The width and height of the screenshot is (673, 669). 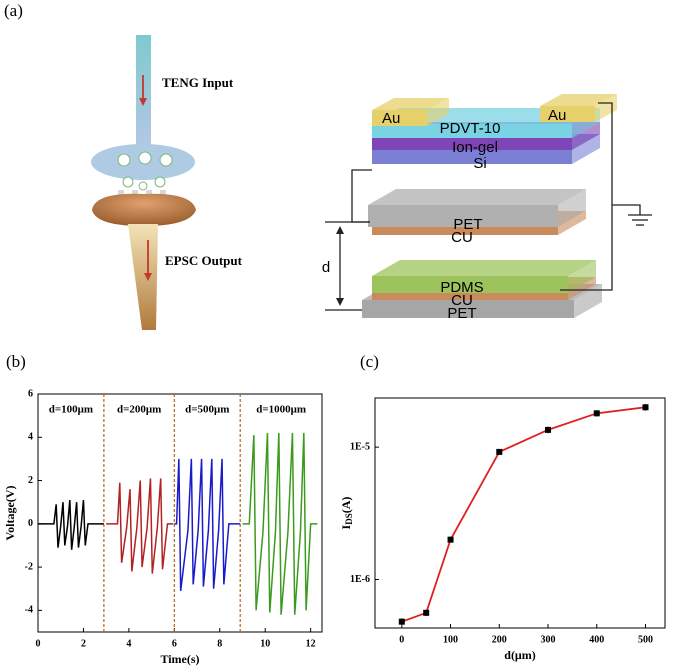 What do you see at coordinates (479, 163) in the screenshot?
I see `device-label: Si` at bounding box center [479, 163].